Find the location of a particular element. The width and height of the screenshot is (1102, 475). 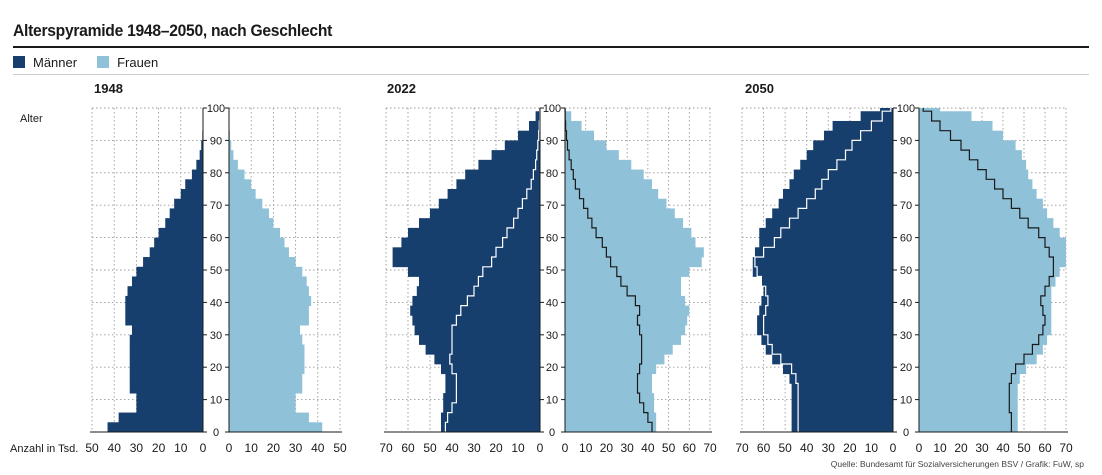

age-tick-label: 50 is located at coordinates (906, 271).